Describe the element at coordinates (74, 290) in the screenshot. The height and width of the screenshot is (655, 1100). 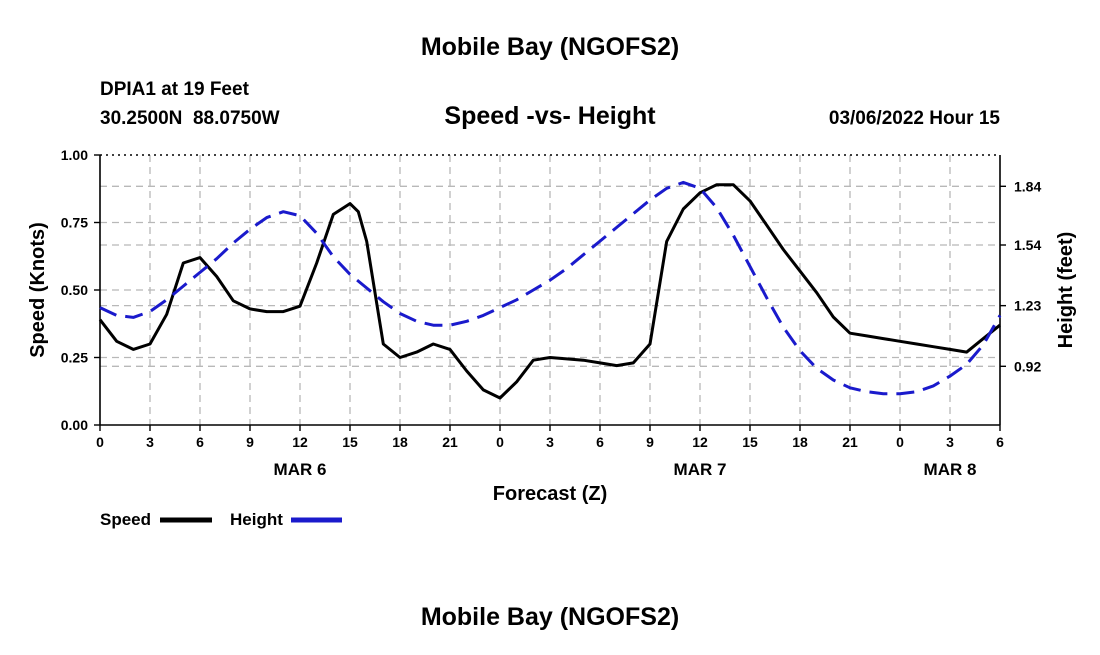
I see `y-tick-label: 0.50` at that location.